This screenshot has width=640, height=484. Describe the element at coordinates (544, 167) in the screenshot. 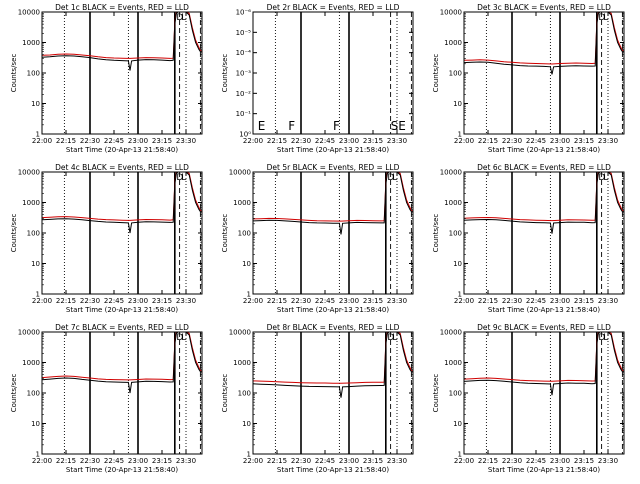

I see `panel-title: Det 6c BLACK = Events, RED = LLD` at that location.